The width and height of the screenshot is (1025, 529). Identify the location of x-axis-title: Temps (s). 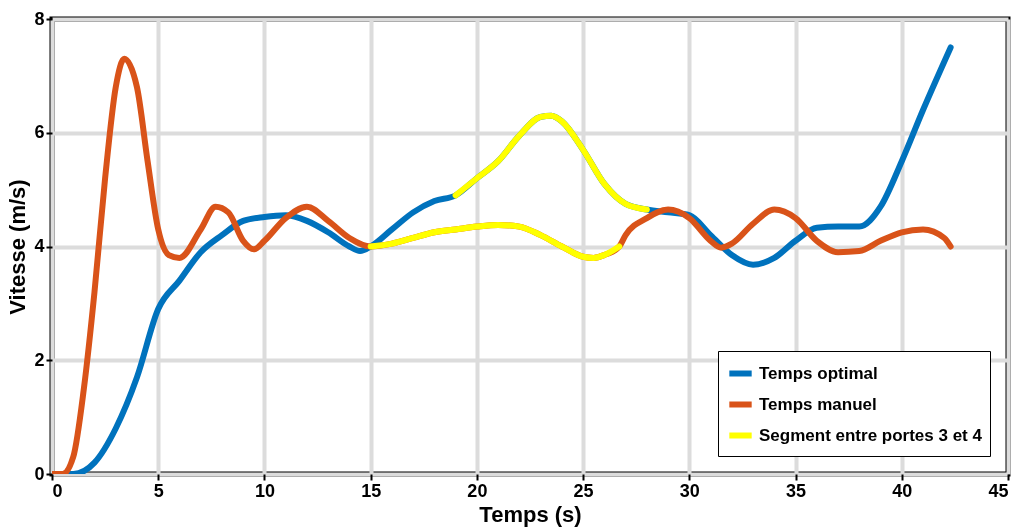
(530, 514).